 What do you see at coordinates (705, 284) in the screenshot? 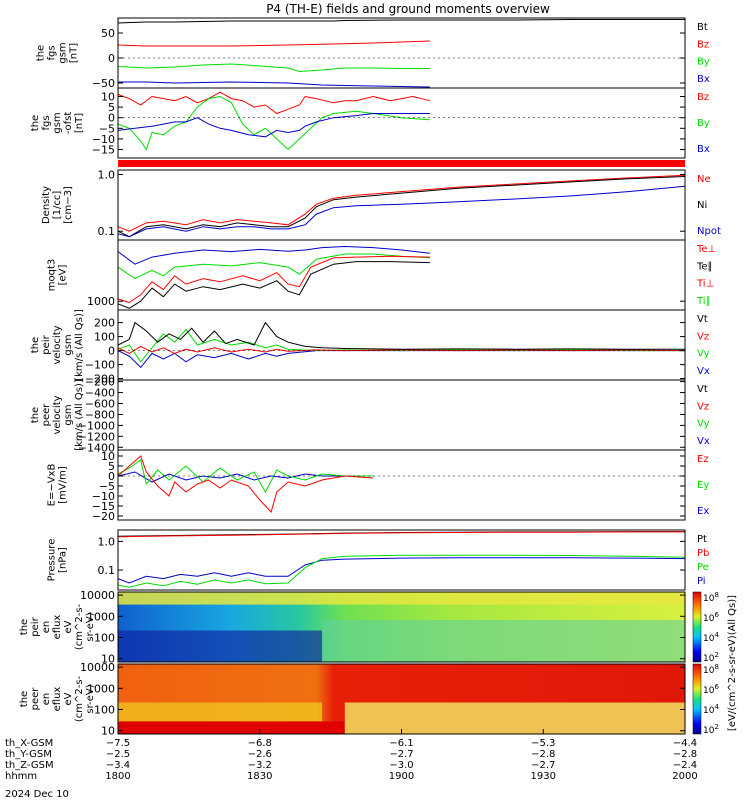
I see `legend-entry: Ti⊥` at bounding box center [705, 284].